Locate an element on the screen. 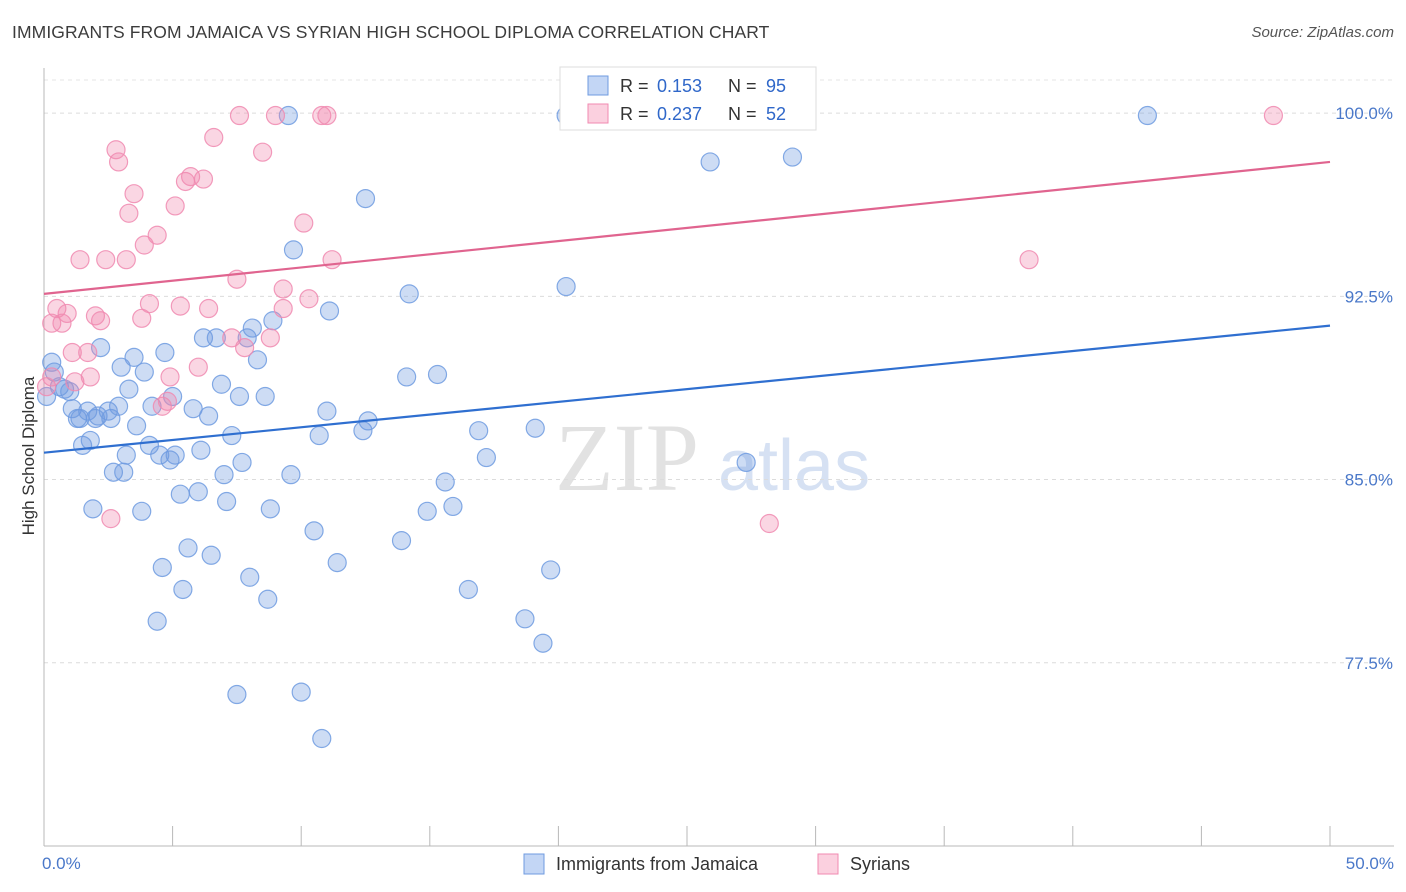 The height and width of the screenshot is (892, 1406). y-axis-label: High School Diploma is located at coordinates (28, 455).